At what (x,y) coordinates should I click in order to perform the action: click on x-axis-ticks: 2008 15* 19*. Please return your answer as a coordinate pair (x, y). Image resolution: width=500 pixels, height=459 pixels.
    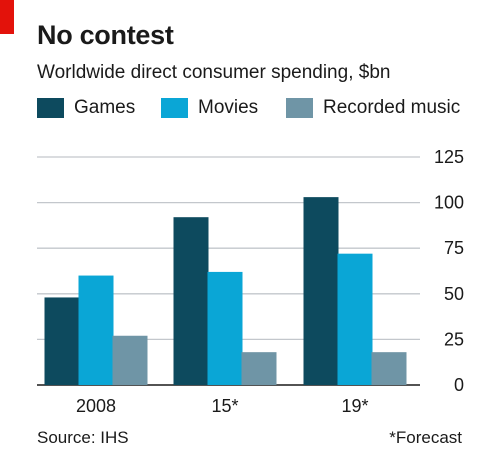
    Looking at the image, I should click on (222, 406).